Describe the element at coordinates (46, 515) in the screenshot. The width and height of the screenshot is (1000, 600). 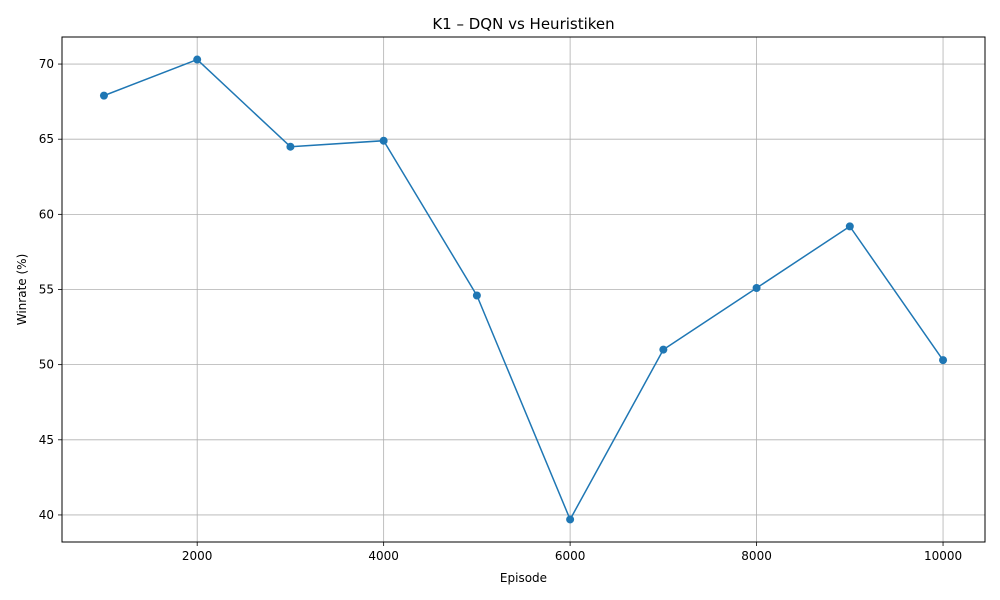
I see `y-tick-label: 40` at that location.